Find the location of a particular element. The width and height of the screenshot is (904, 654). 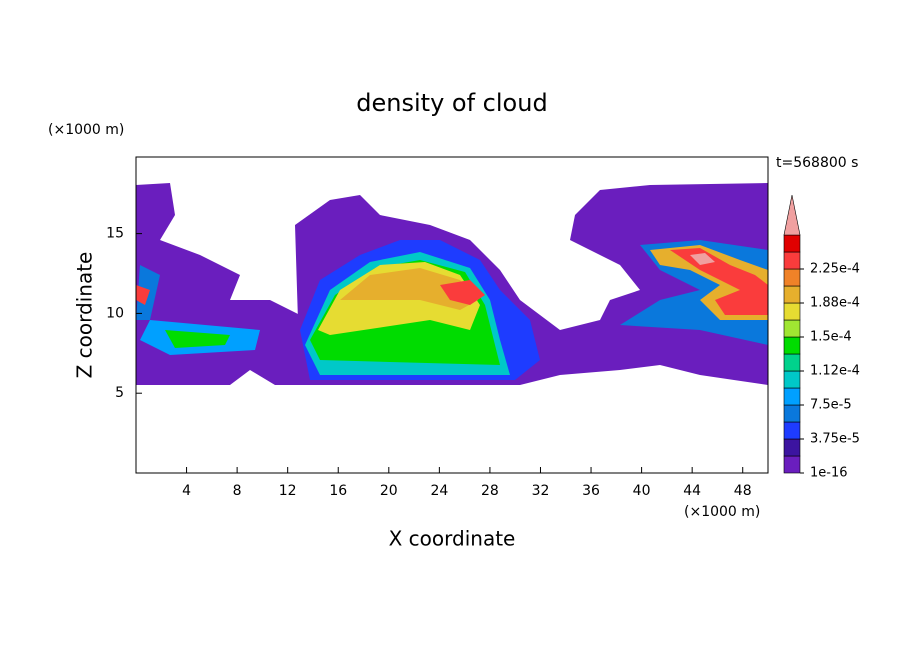

x-tick-label: 20 is located at coordinates (389, 491).